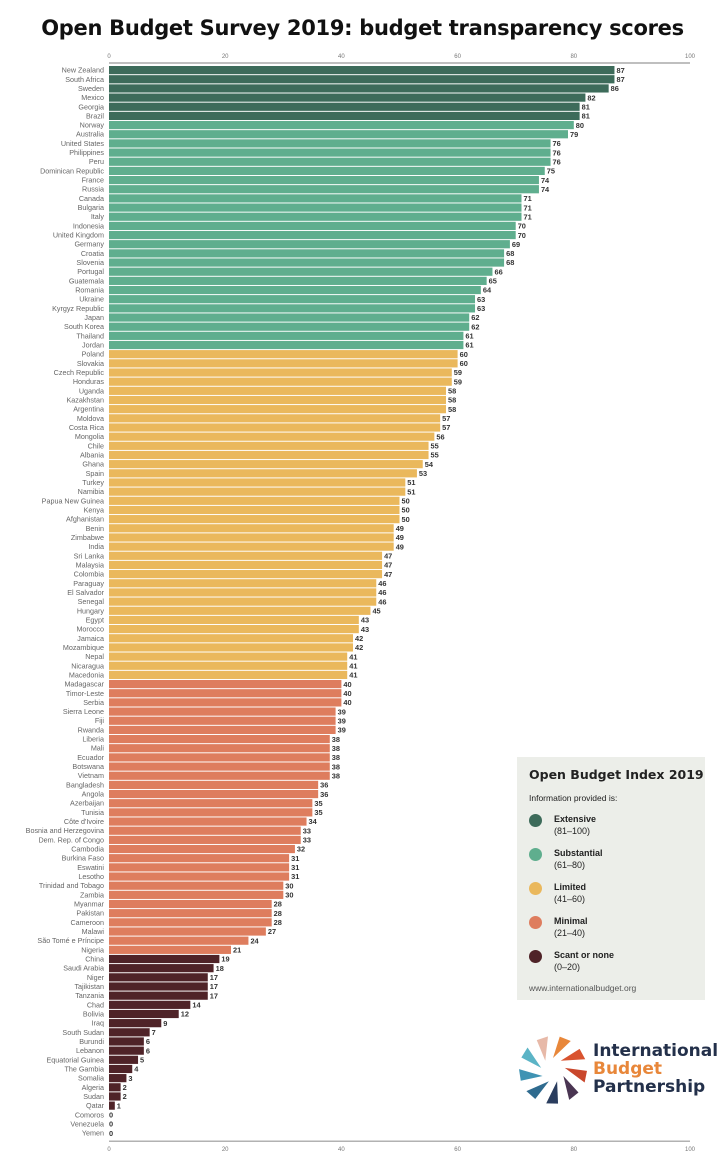  What do you see at coordinates (347, 684) in the screenshot?
I see `value-label: 40` at bounding box center [347, 684].